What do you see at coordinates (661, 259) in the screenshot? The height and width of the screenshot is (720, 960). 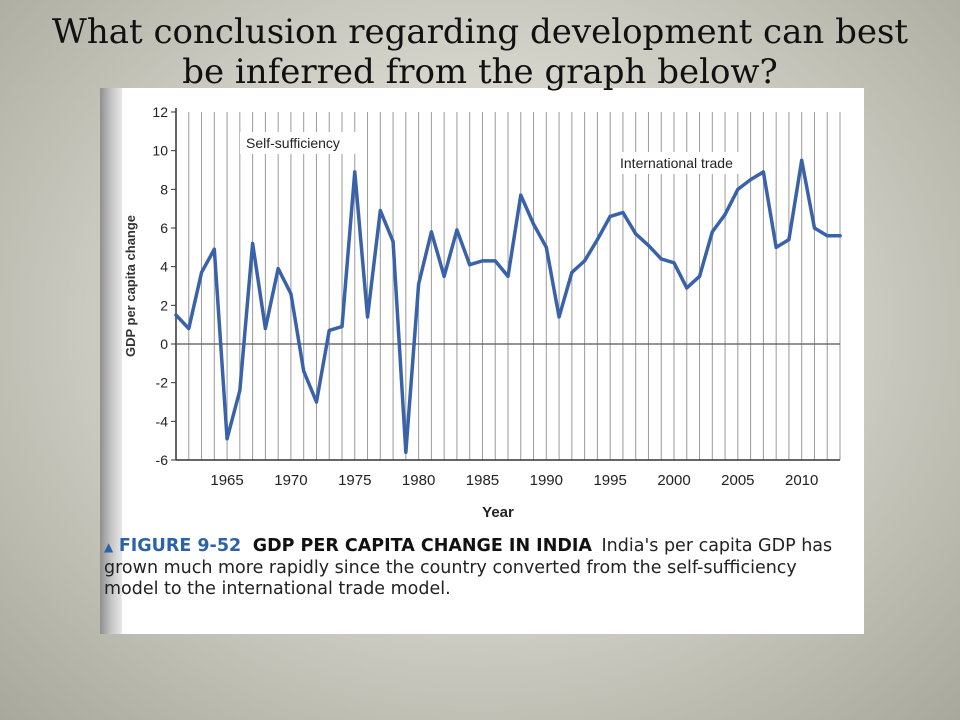 I see `data-point-1999` at bounding box center [661, 259].